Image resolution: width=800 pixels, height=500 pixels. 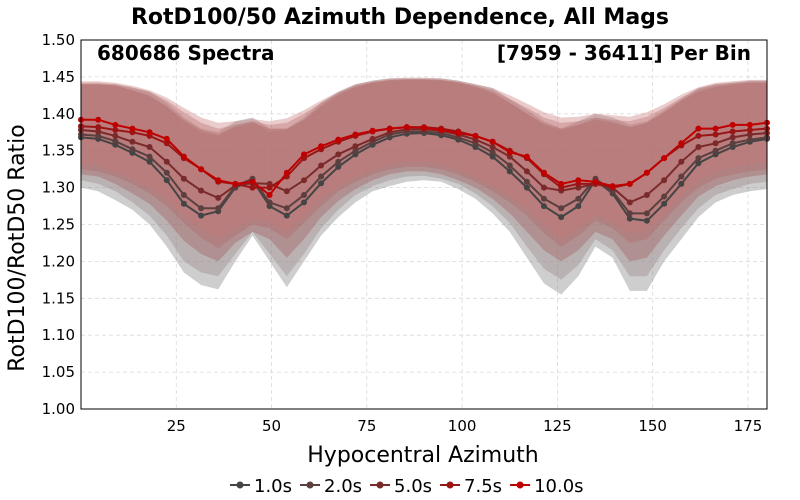 What do you see at coordinates (240, 485) in the screenshot?
I see `legend-marker-1.0s` at bounding box center [240, 485].